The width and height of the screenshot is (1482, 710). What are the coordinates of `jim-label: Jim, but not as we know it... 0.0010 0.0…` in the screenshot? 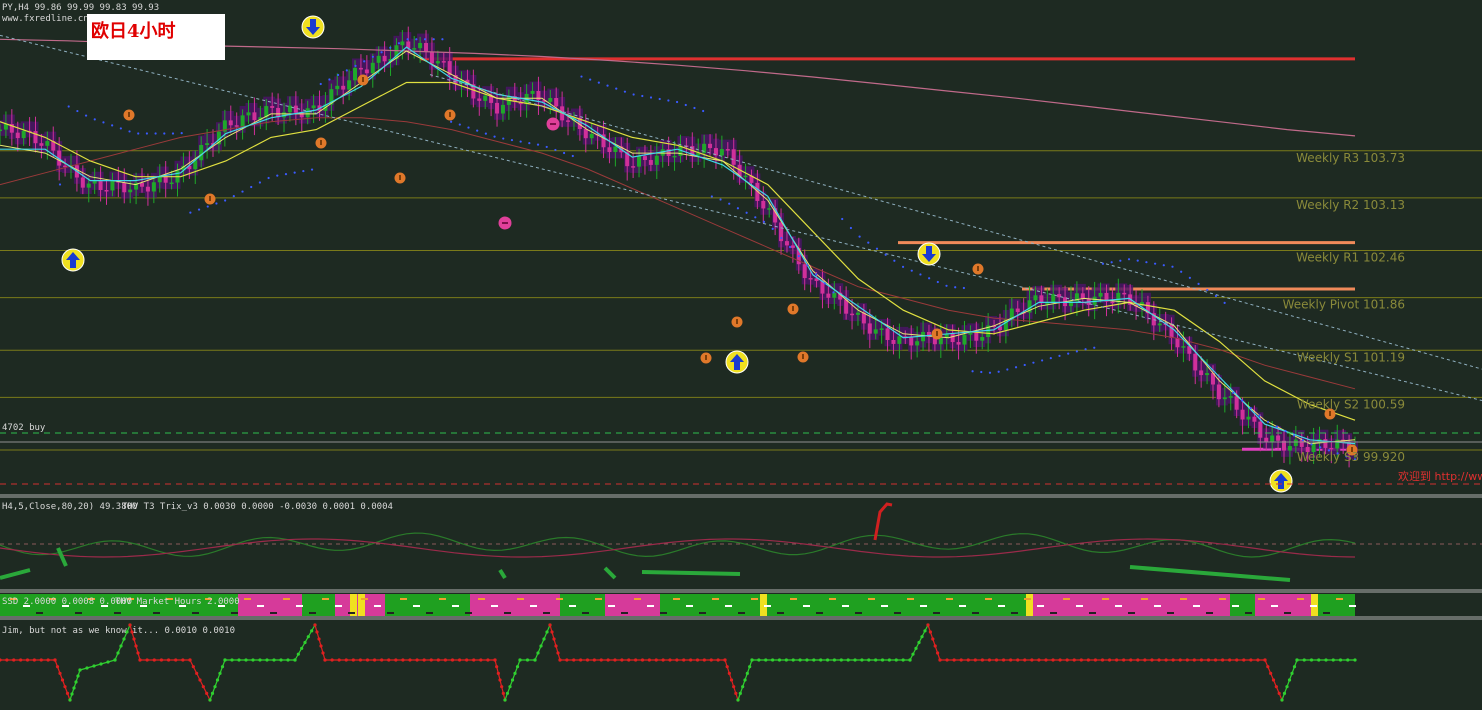 It's located at (118, 631).